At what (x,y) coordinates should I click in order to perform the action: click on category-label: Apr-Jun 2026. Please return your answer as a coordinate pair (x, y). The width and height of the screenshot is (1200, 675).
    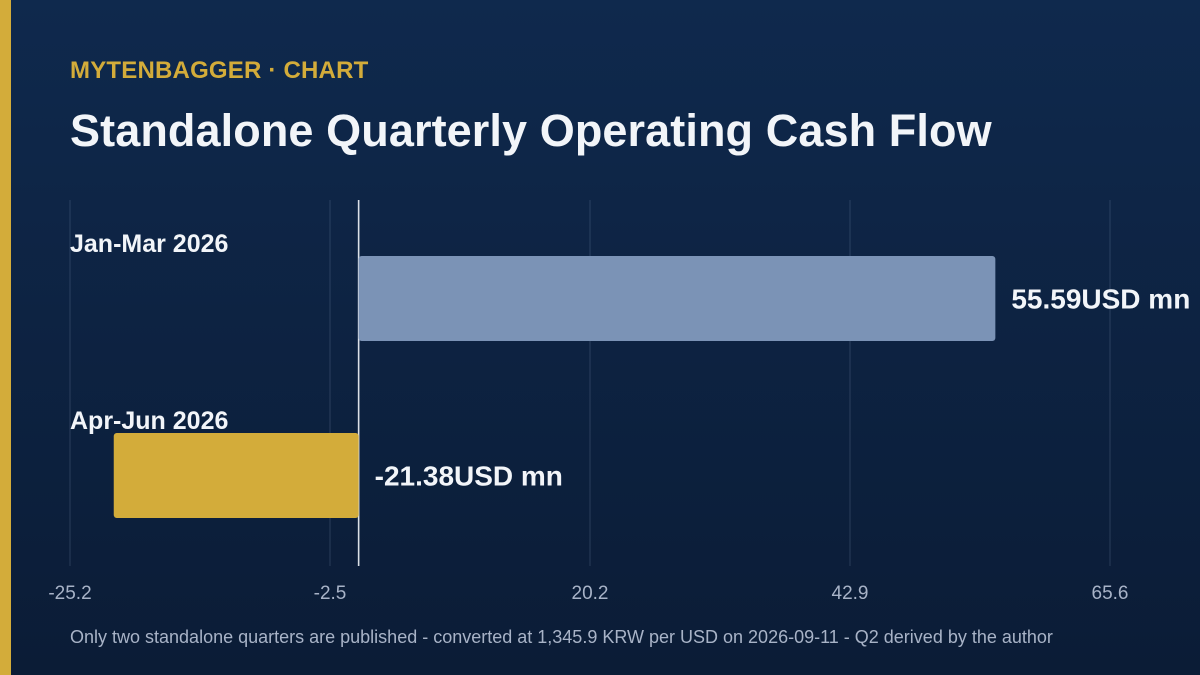
    Looking at the image, I should click on (149, 421).